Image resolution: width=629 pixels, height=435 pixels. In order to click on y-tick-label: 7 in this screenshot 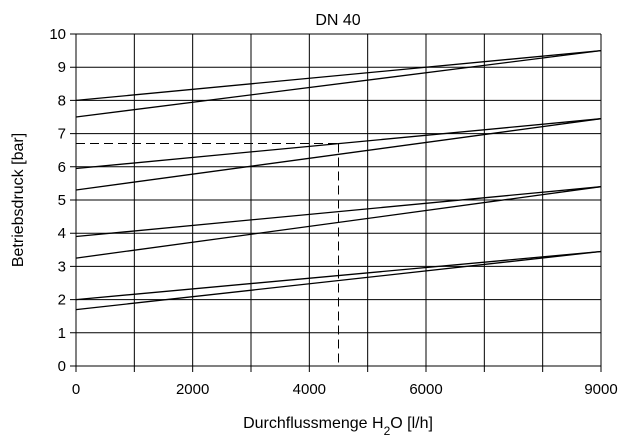, I will do `click(62, 134)`.